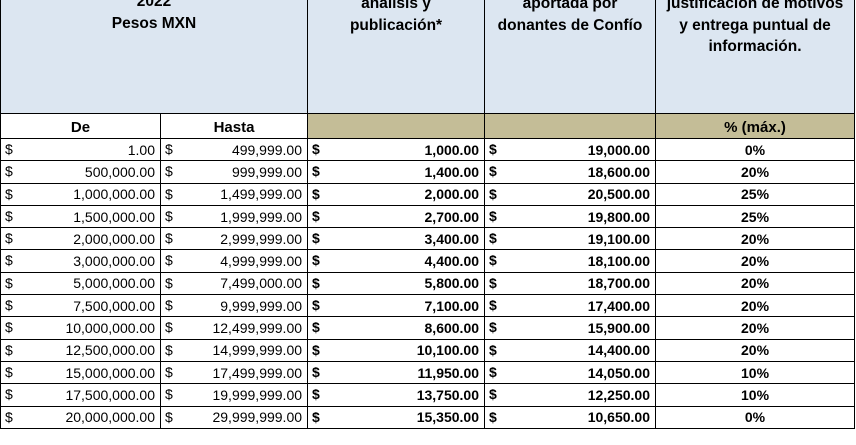 The image size is (856, 445). What do you see at coordinates (452, 238) in the screenshot?
I see `analysis-fee-cell-value: 3,400.00` at bounding box center [452, 238].